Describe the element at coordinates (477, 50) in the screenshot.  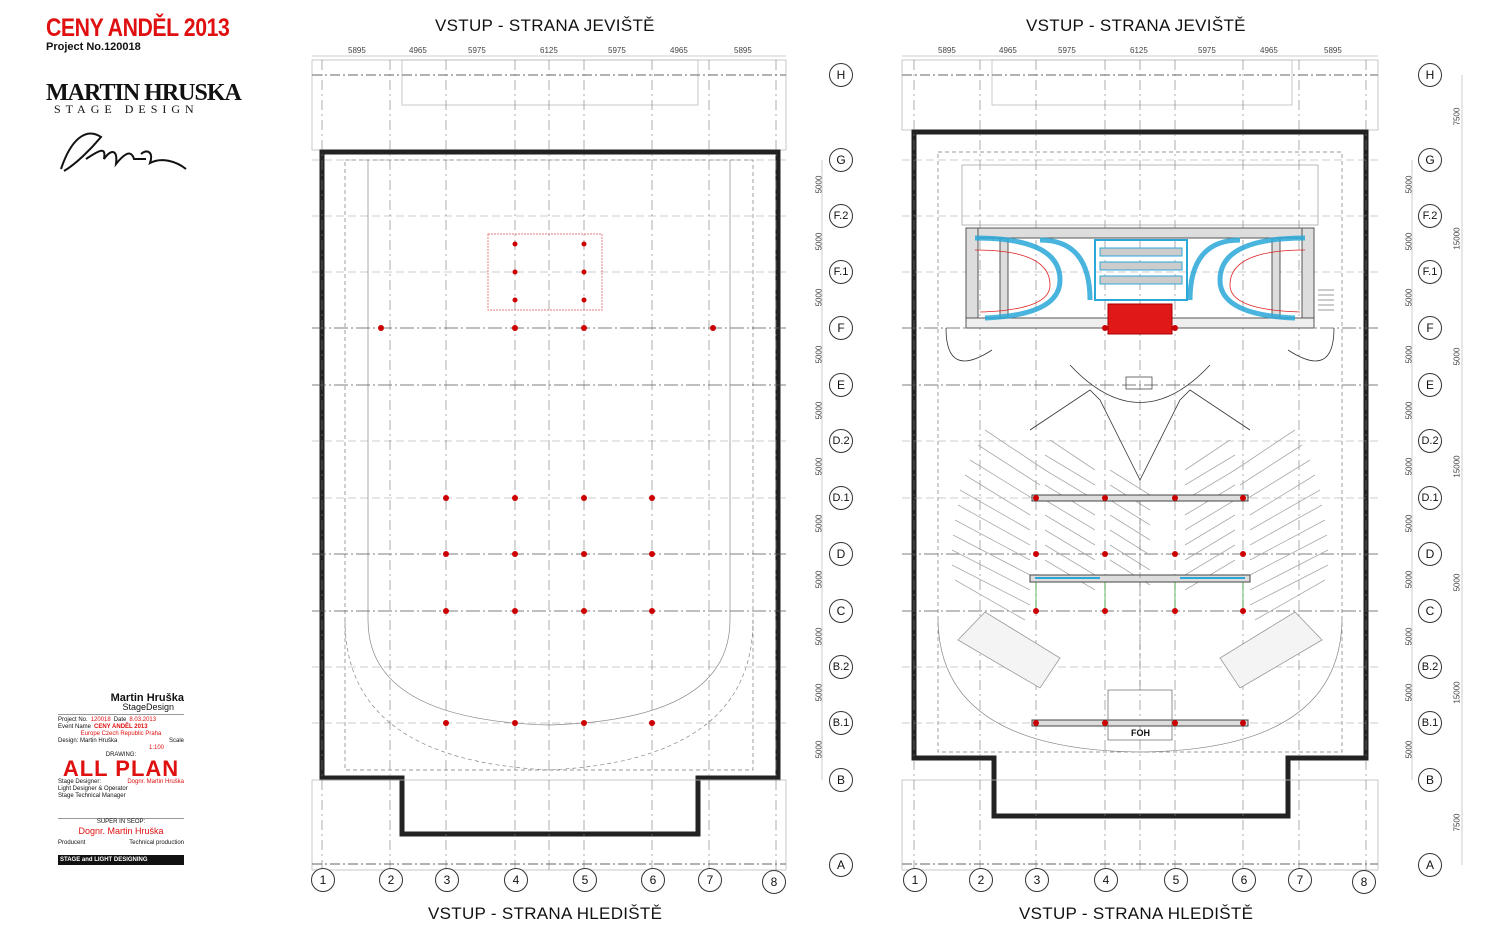
I see `dim-top-left-3: 5975` at that location.